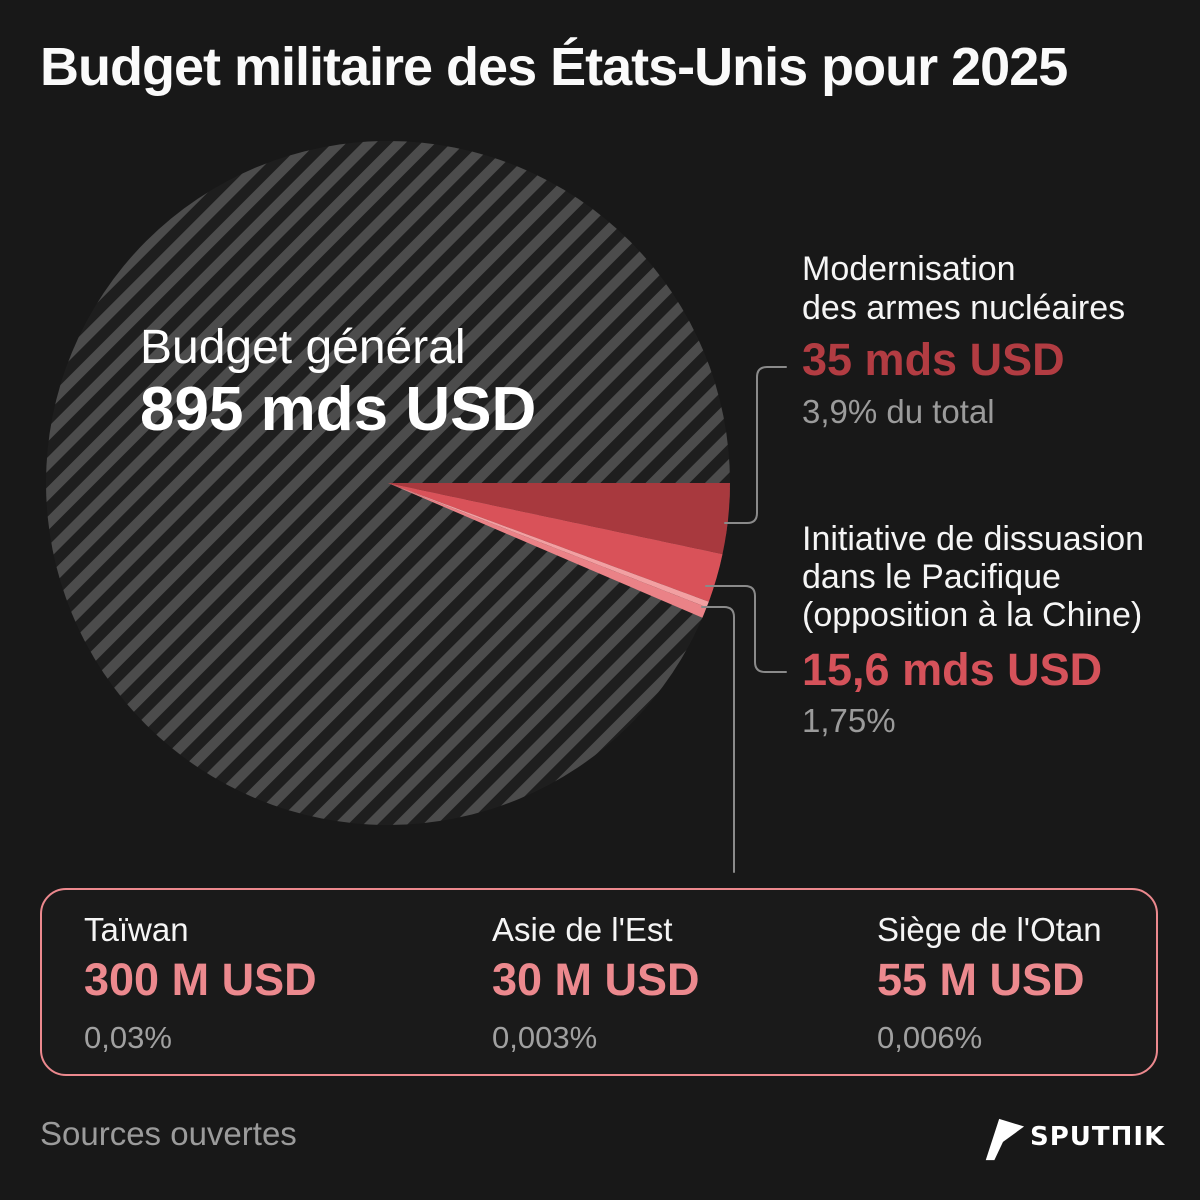 The image size is (1200, 1200). What do you see at coordinates (849, 720) in the screenshot?
I see `callout-percent: 1,75%` at bounding box center [849, 720].